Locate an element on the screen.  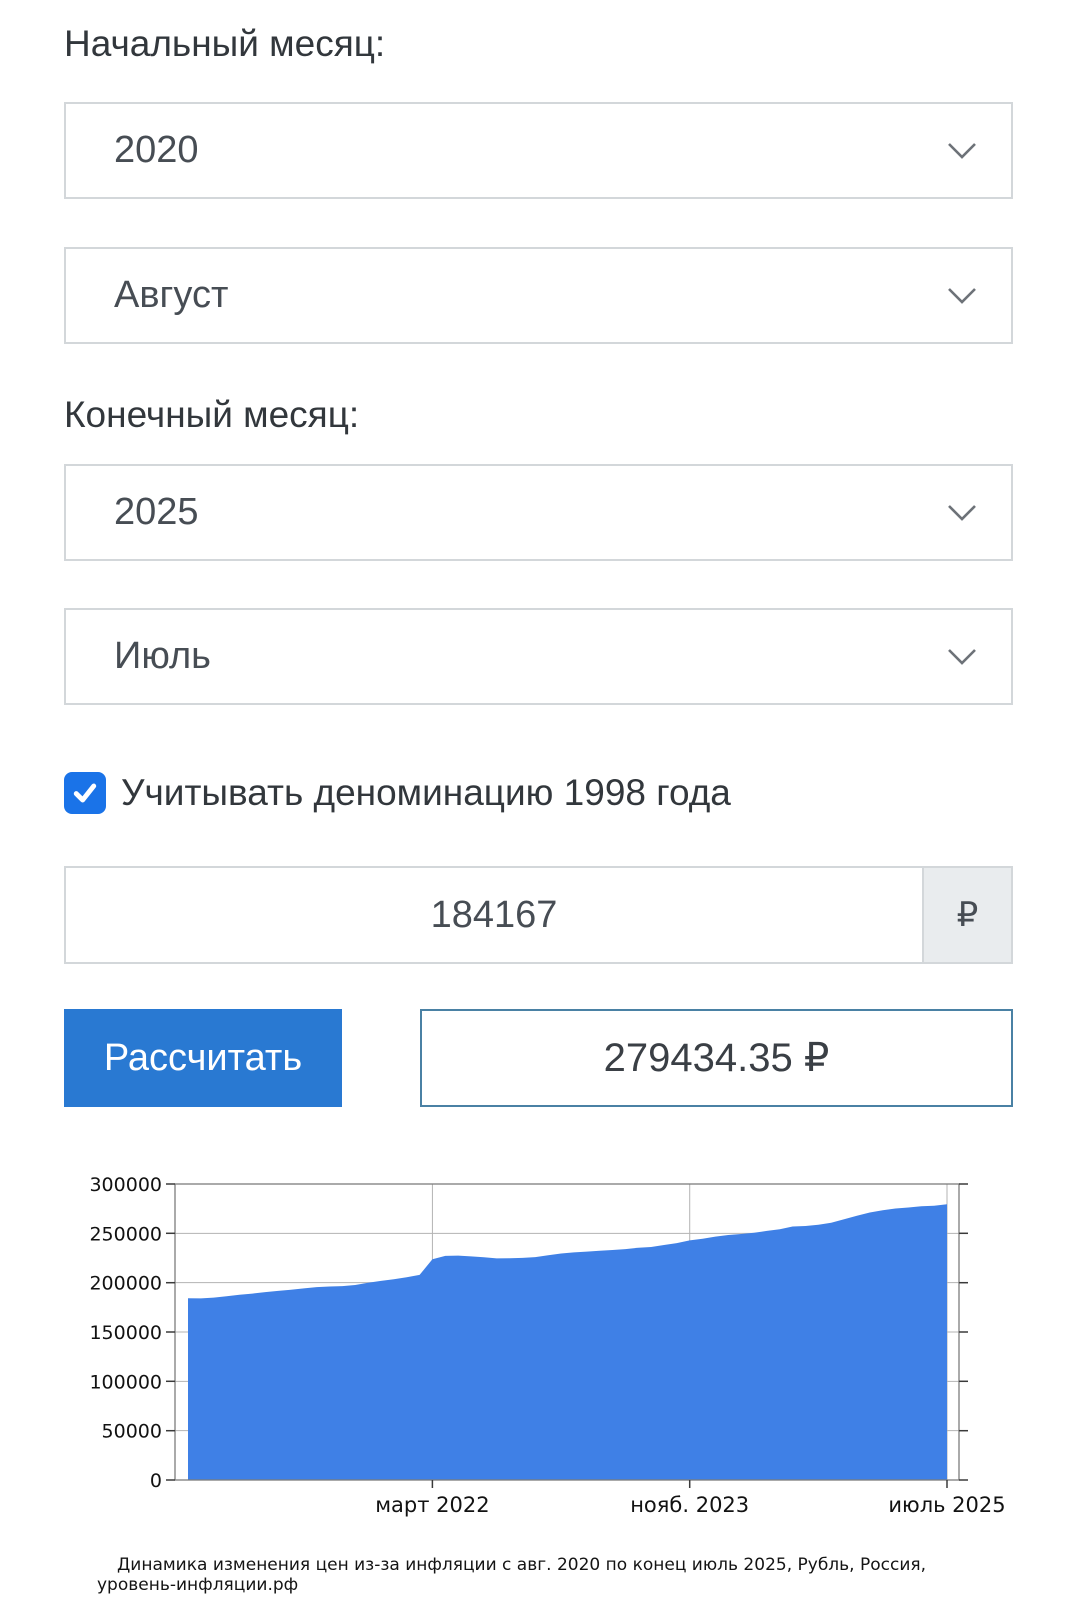
amount-input-group: 184167 ₽ is located at coordinates (538, 915).